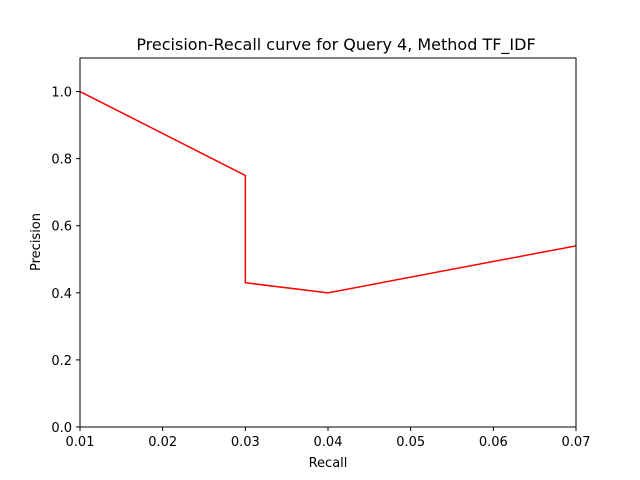 The image size is (640, 480). Describe the element at coordinates (61, 227) in the screenshot. I see `y-tick-label: 0.6` at that location.